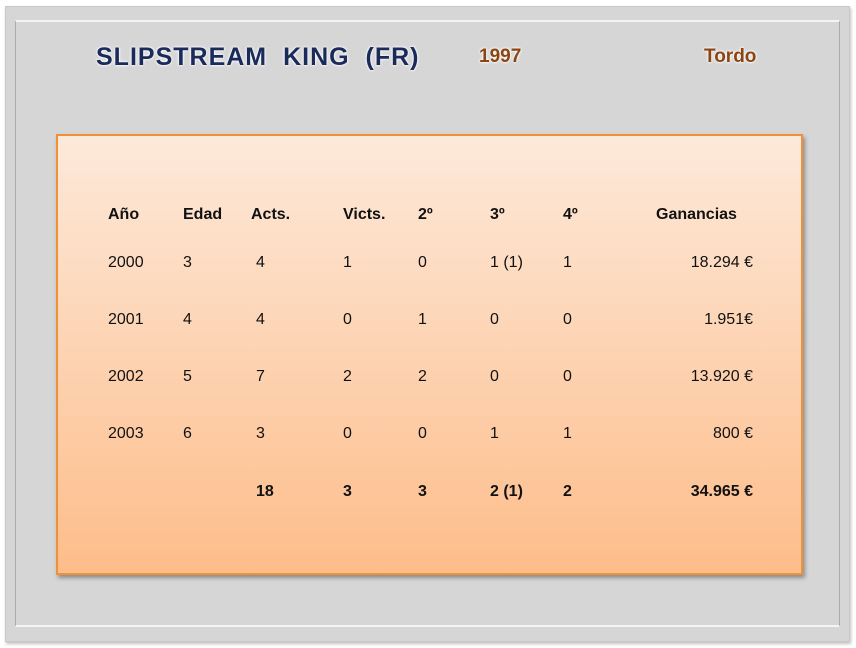  What do you see at coordinates (728, 319) in the screenshot?
I see `table-cell: 1.951€` at bounding box center [728, 319].